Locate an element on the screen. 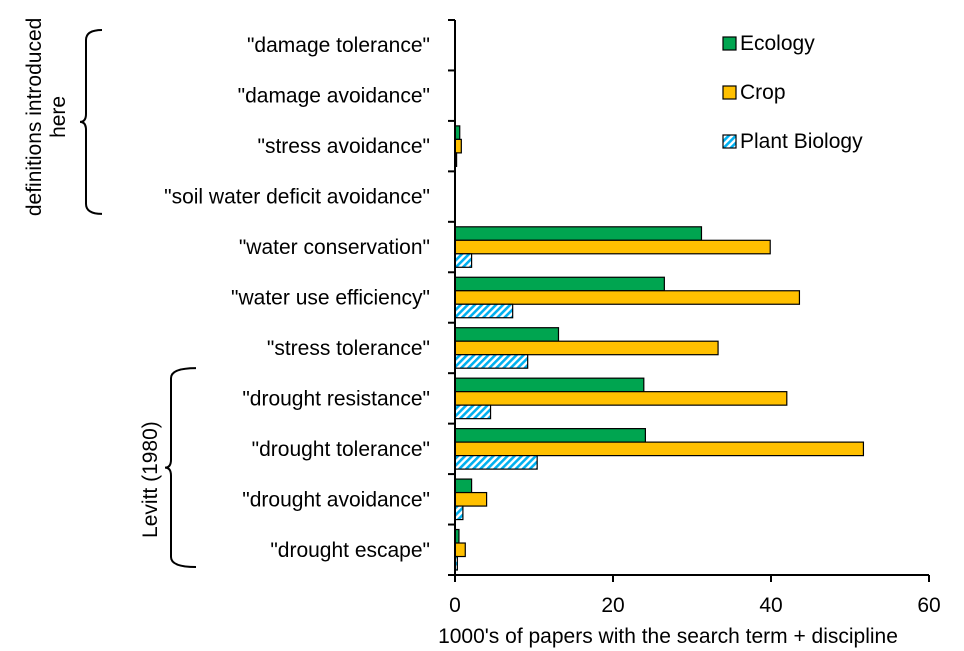  category-label: "drought resistance" is located at coordinates (336, 398).